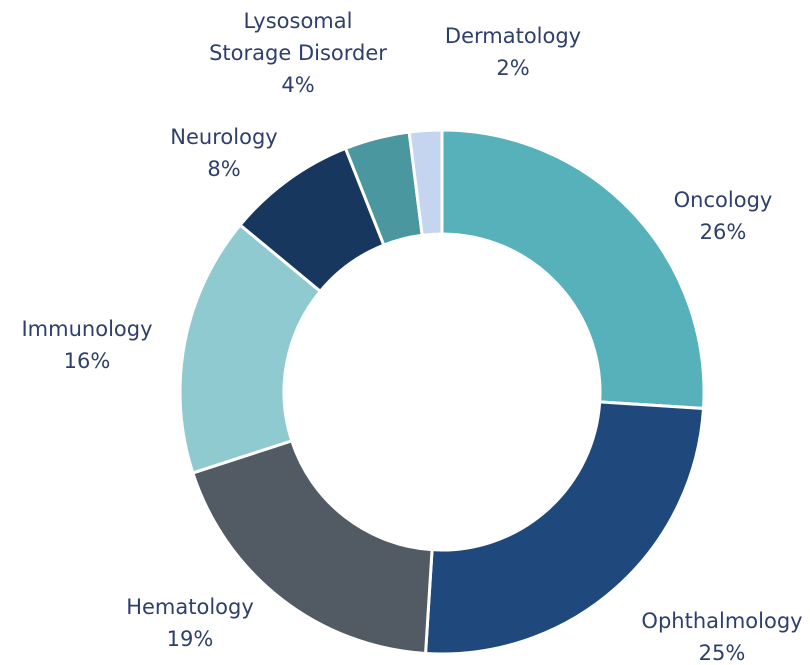  I want to click on category-label: Hematology, so click(190, 607).